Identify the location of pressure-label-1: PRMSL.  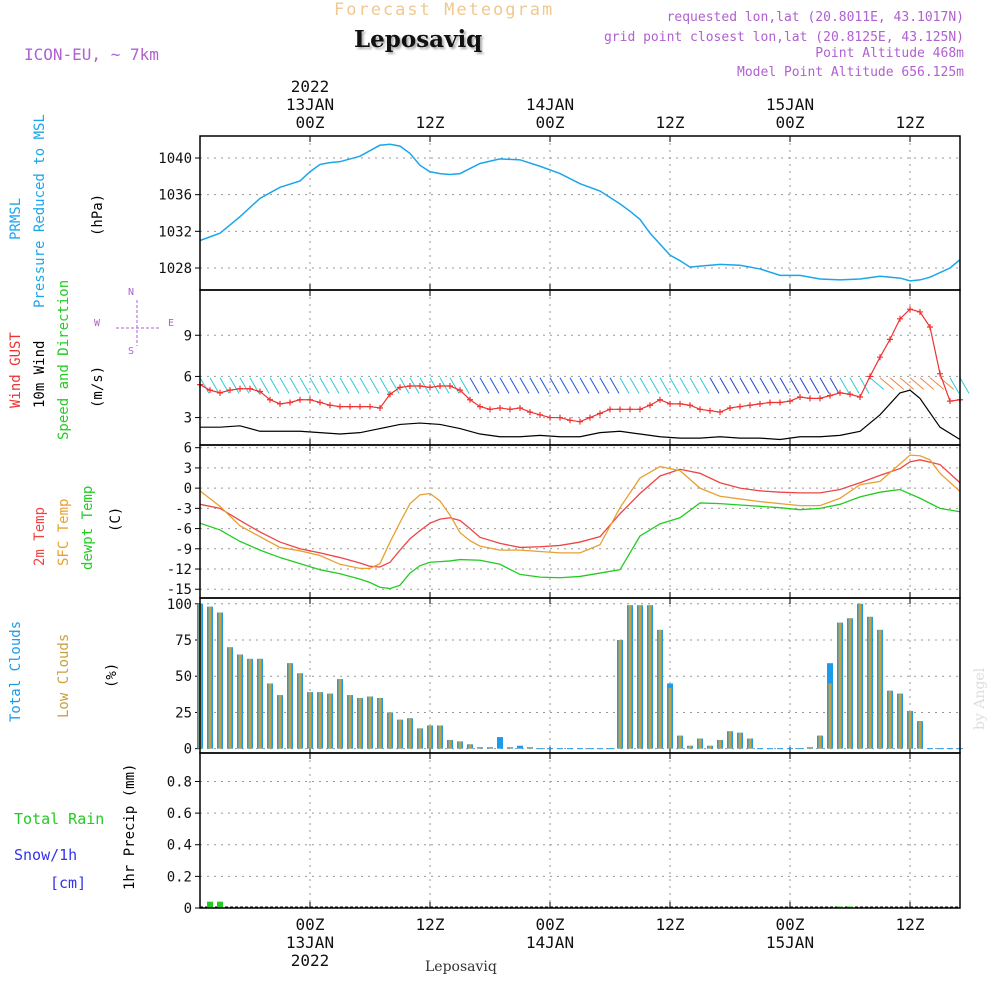
(16, 218).